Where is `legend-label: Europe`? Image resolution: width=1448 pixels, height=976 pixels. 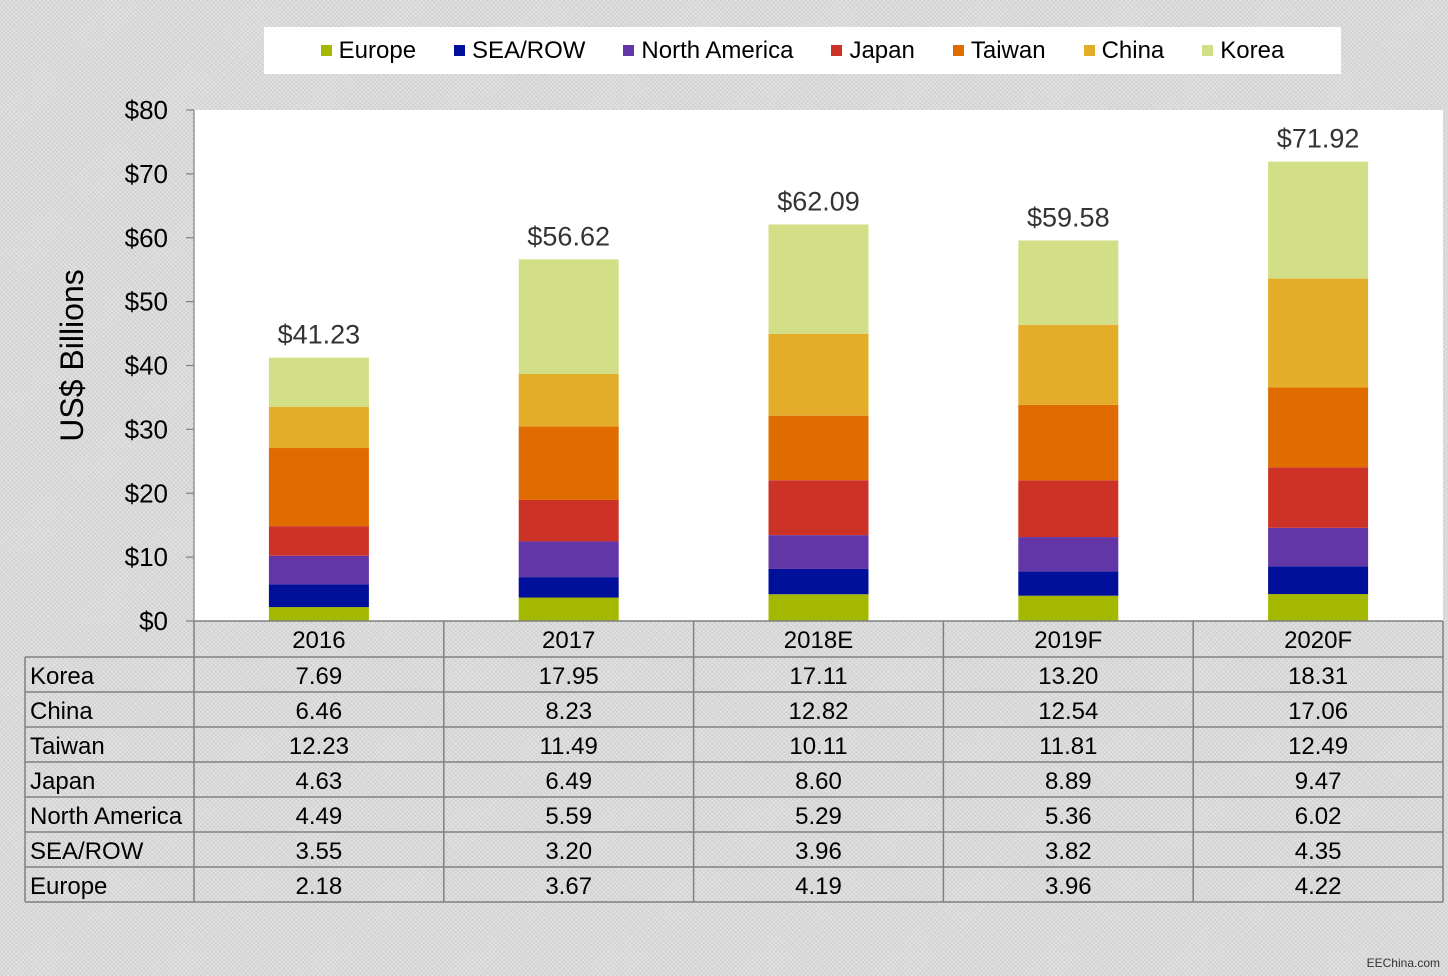
legend-label: Europe is located at coordinates (377, 50).